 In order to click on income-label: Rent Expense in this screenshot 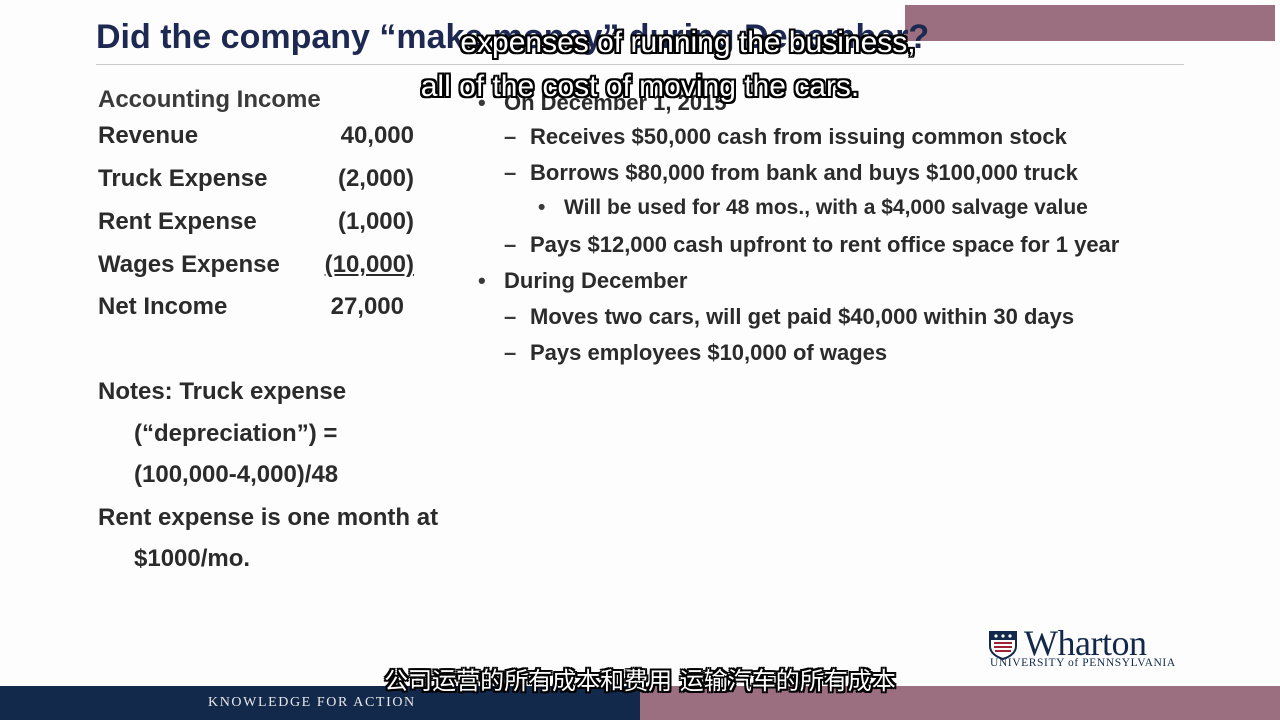, I will do `click(177, 221)`.